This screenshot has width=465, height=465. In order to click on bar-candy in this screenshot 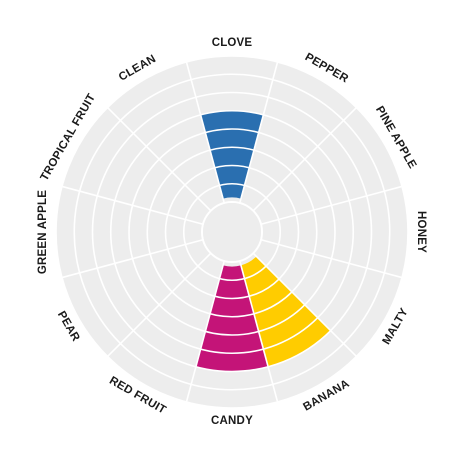, I will do `click(232, 318)`.